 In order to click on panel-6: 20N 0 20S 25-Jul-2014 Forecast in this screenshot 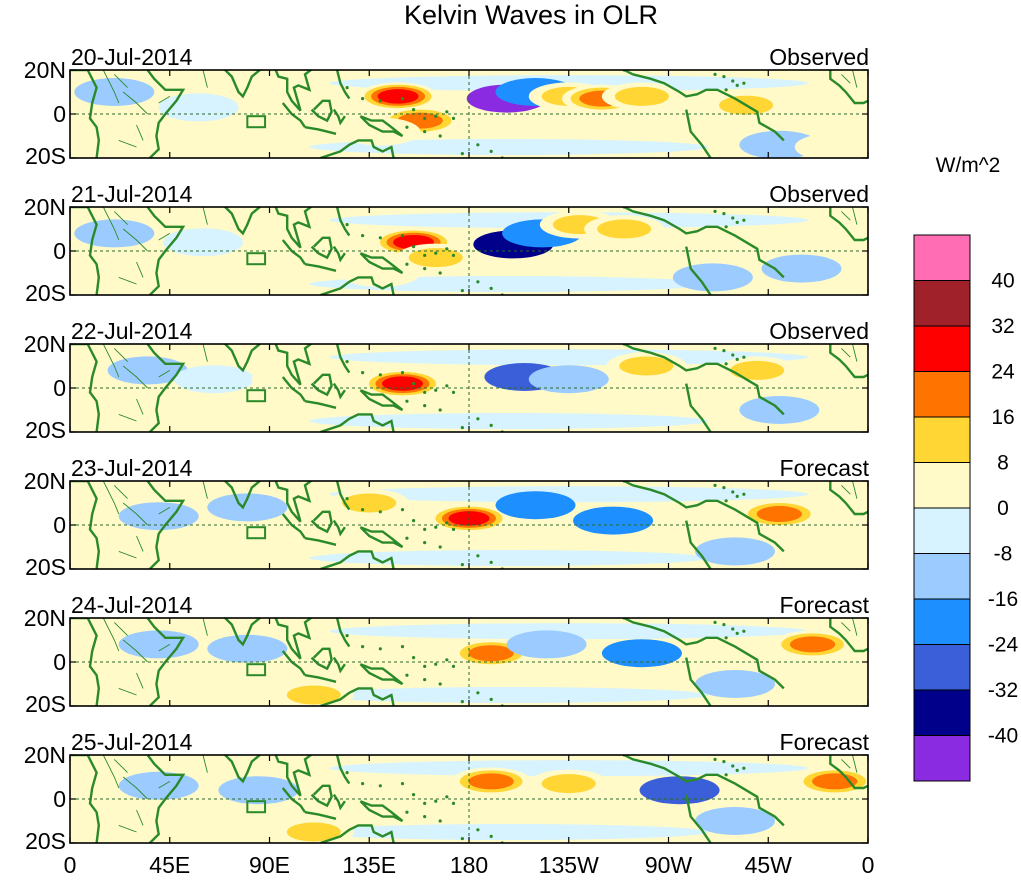, I will do `click(447, 791)`.